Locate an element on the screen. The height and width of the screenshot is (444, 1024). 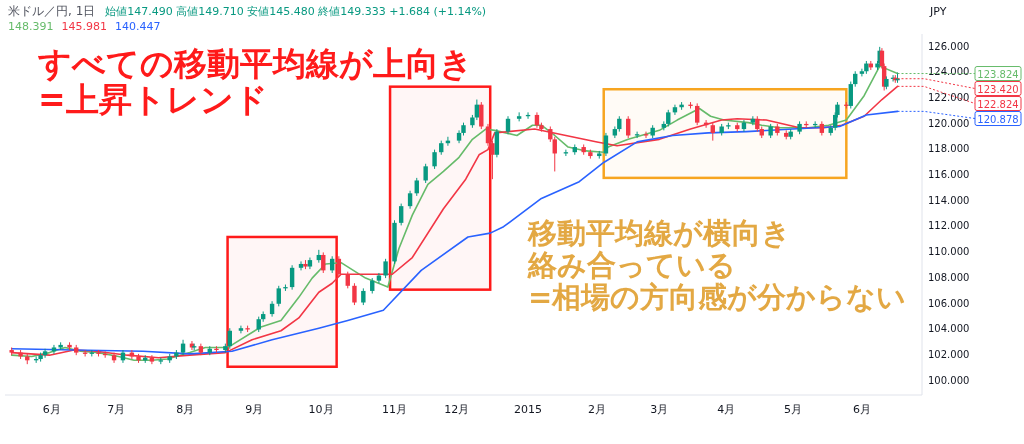
x-tick-label: 7月 is located at coordinates (116, 409).